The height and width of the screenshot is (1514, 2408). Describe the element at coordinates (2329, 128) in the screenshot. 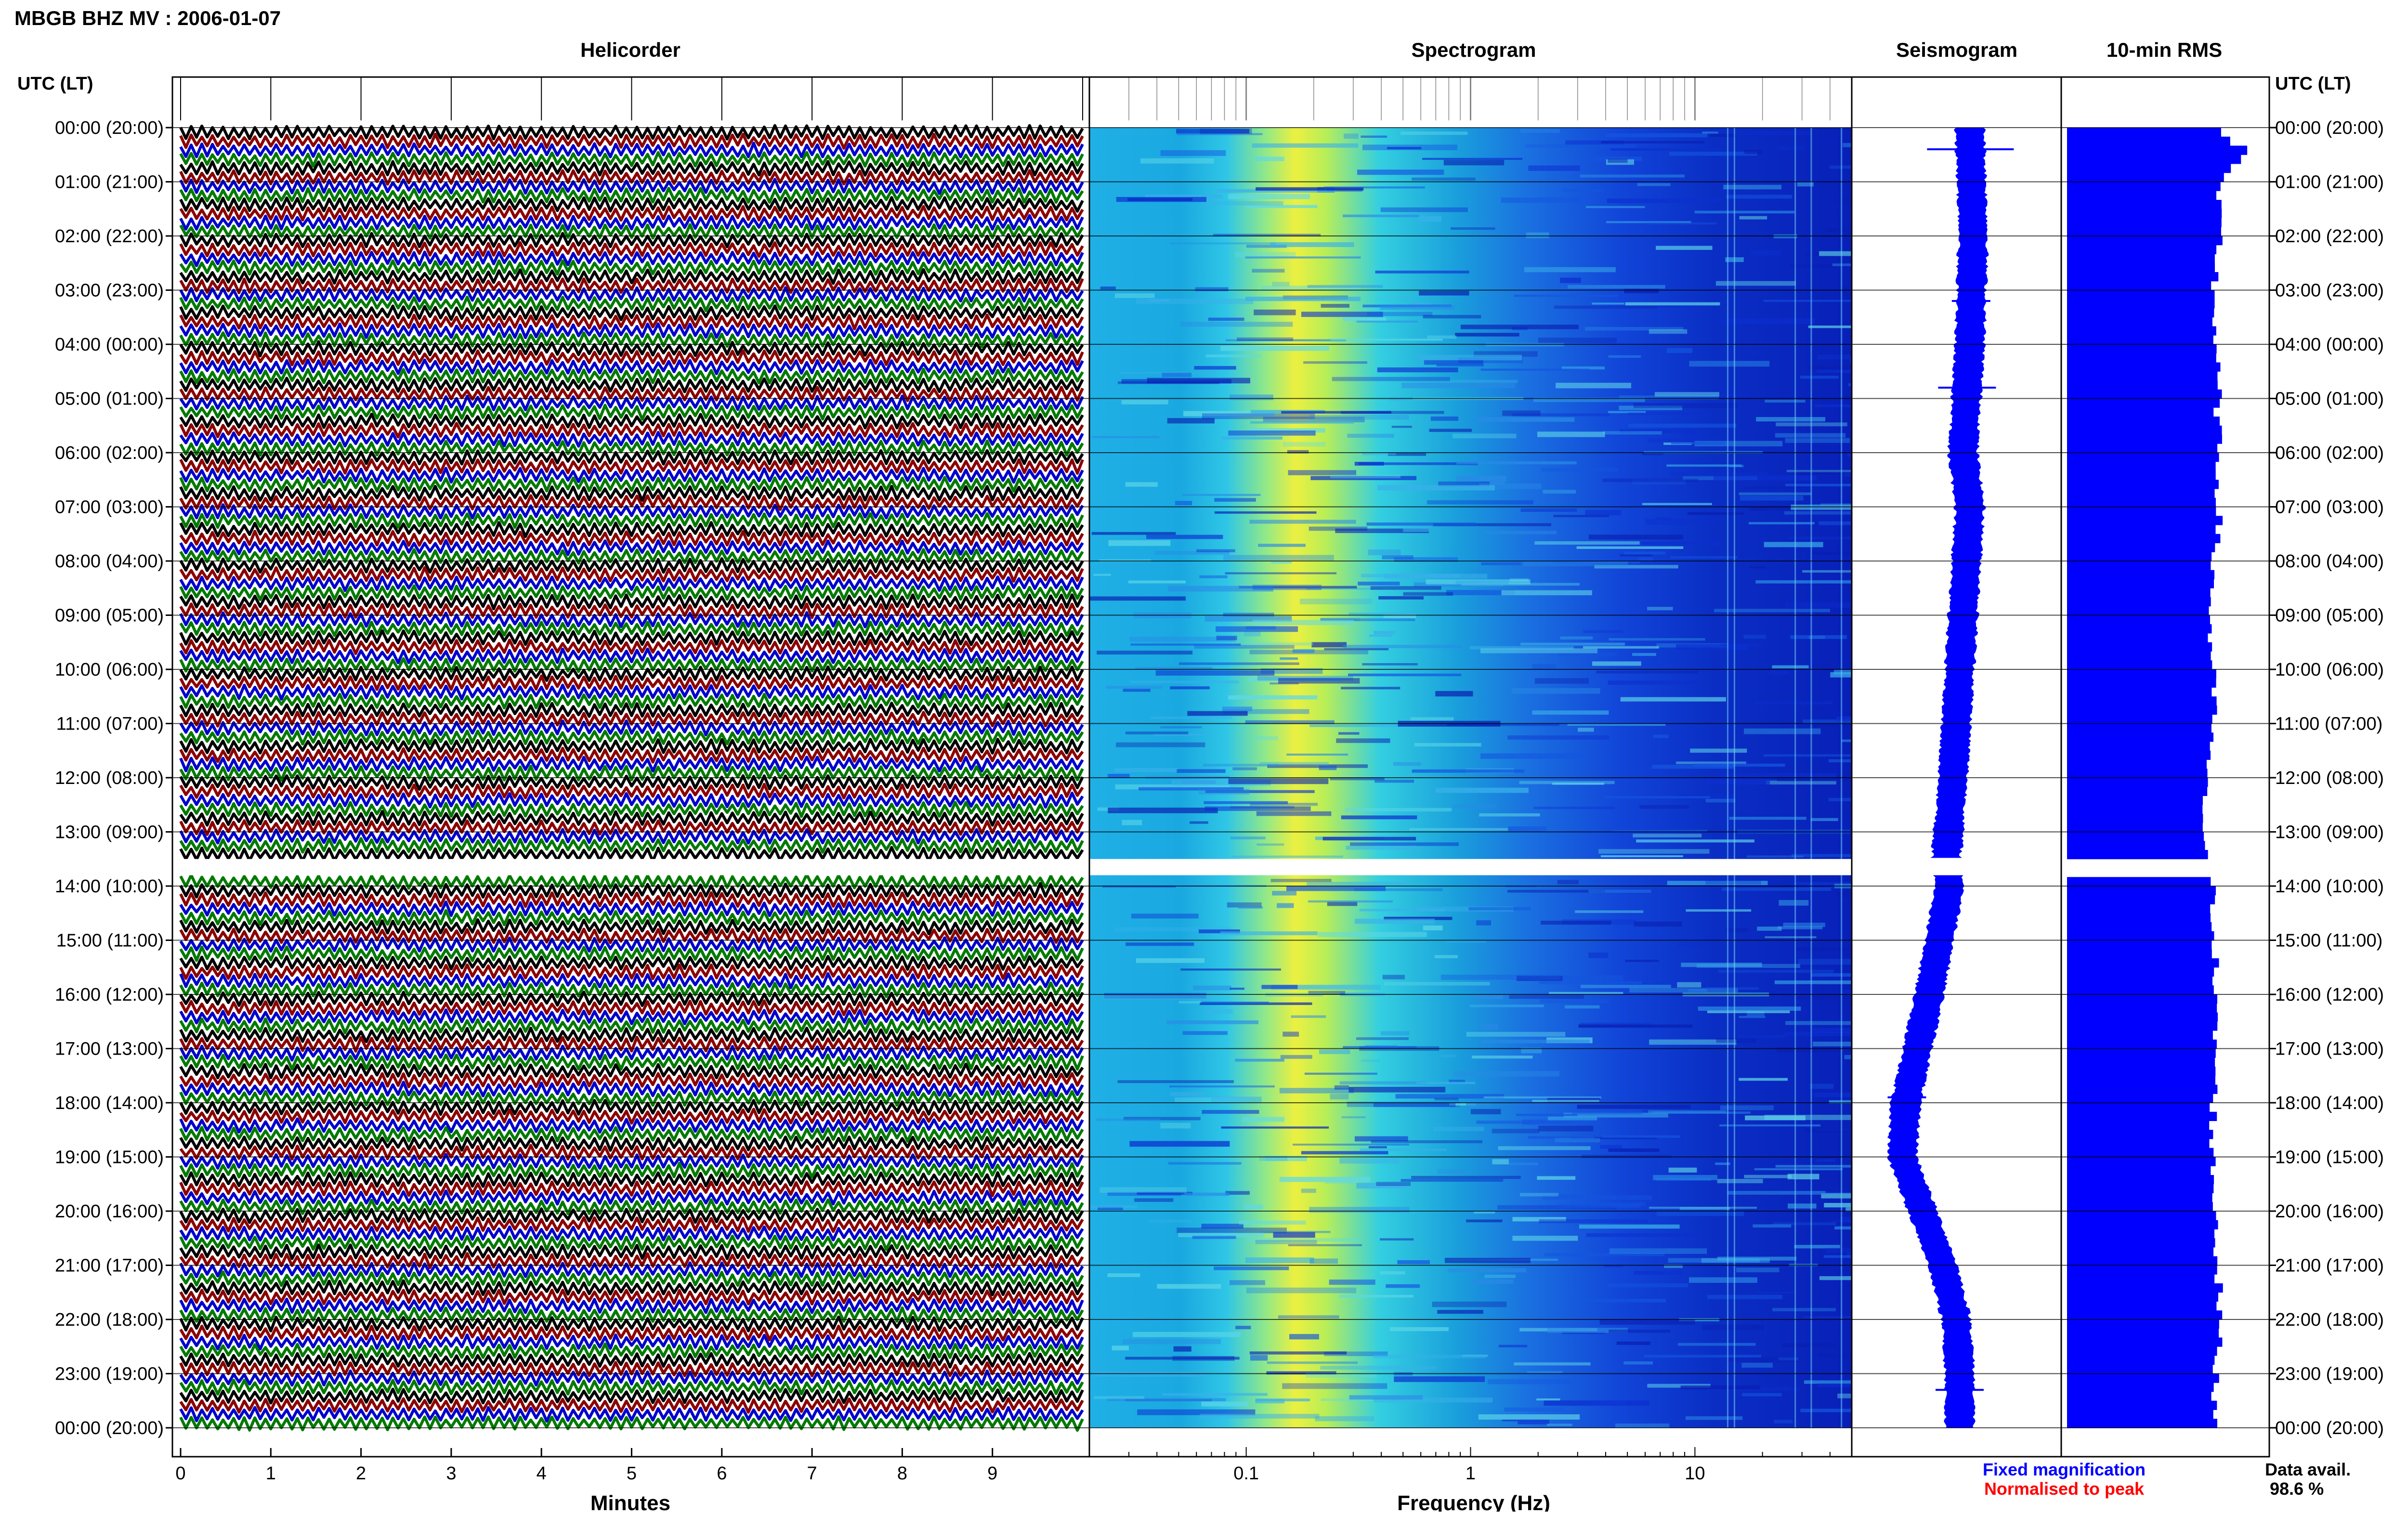

I see `hour-label-right: 00:00 (20:00)` at that location.